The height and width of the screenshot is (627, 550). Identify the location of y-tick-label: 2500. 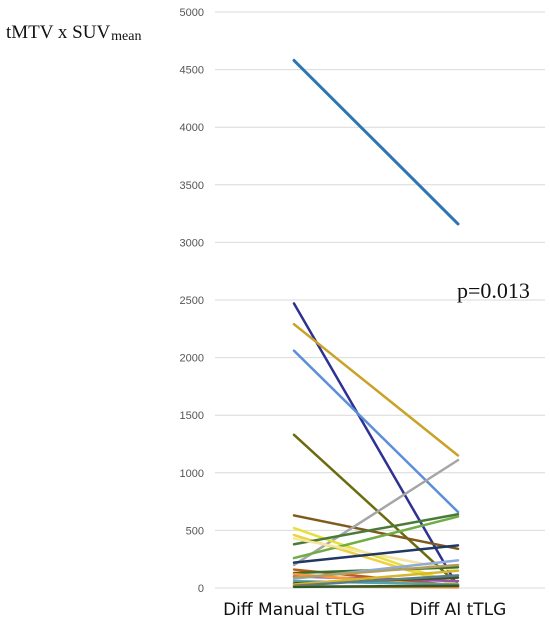
(192, 301).